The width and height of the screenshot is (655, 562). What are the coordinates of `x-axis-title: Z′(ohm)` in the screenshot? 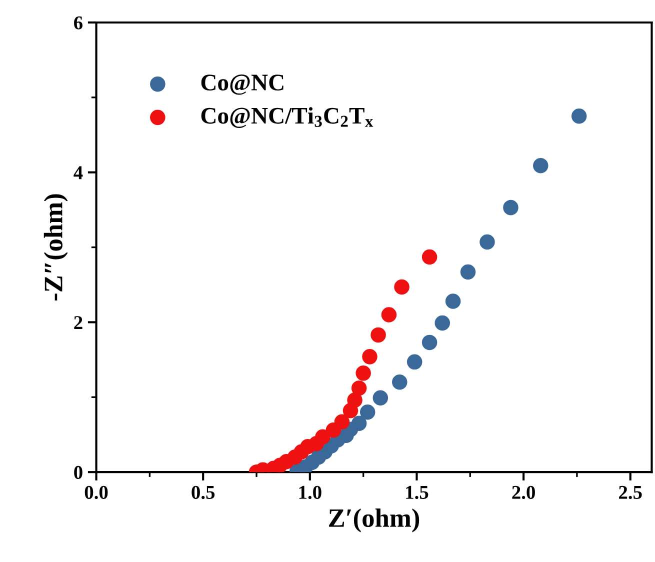 It's located at (374, 520).